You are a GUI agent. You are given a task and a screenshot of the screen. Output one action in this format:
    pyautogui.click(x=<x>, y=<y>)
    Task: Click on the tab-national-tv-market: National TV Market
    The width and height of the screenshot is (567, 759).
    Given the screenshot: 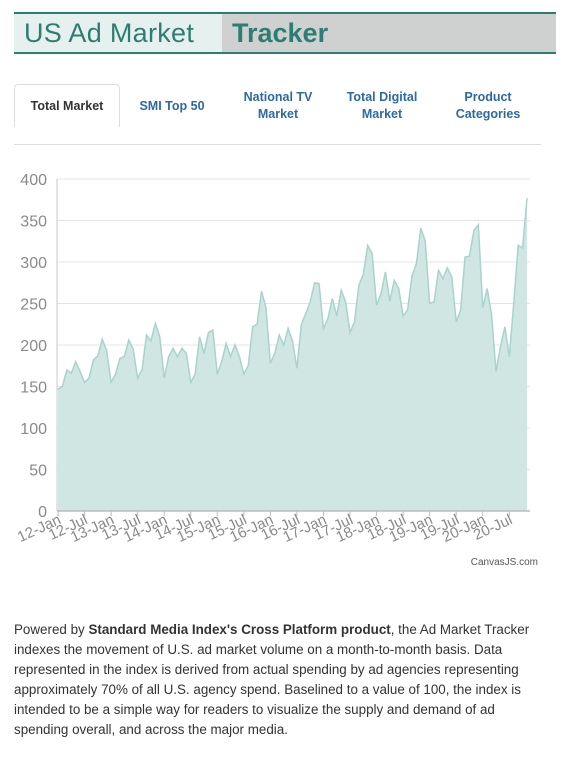 What is the action you would take?
    pyautogui.click(x=278, y=105)
    